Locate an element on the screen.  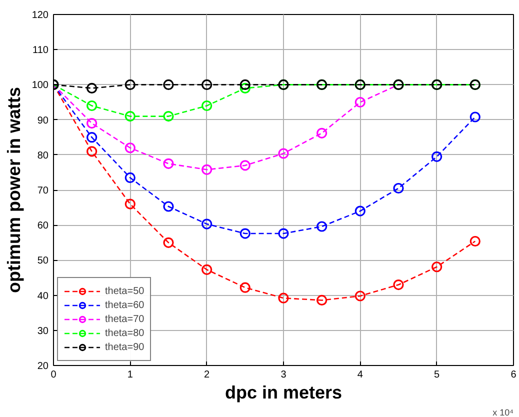
y-tick-label: 20 is located at coordinates (43, 366).